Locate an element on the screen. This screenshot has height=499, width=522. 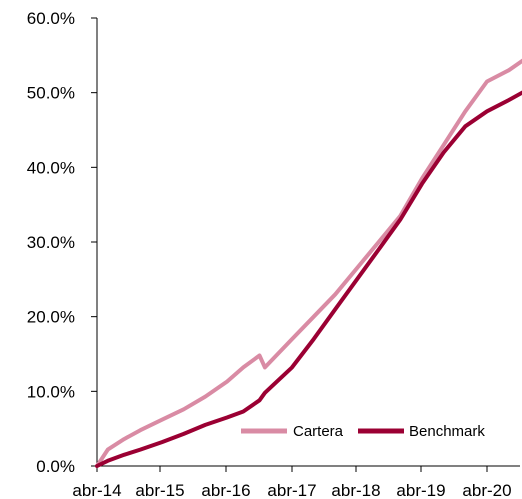
y-tick-label: 50.0% is located at coordinates (51, 93).